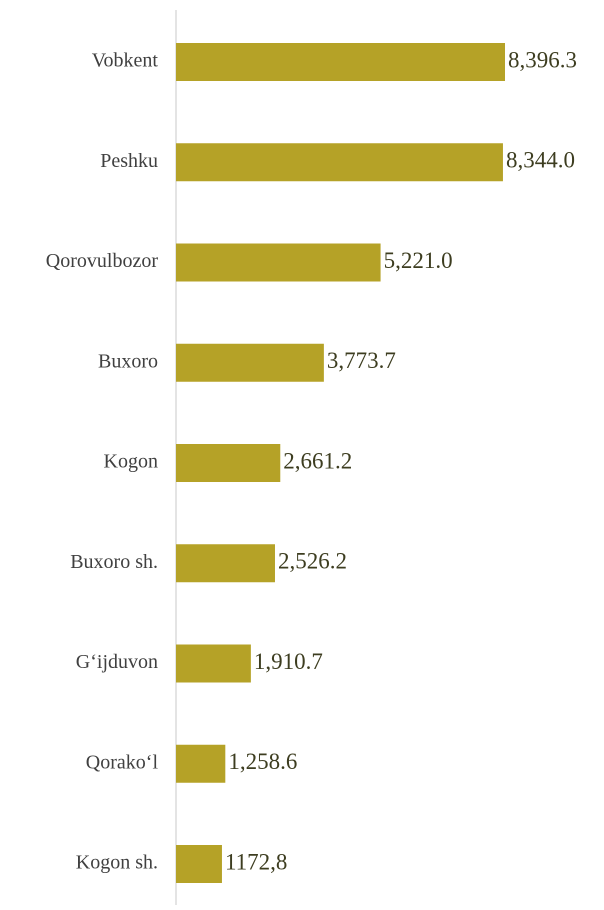 This screenshot has width=604, height=910. I want to click on category-label: Buxoro, so click(128, 361).